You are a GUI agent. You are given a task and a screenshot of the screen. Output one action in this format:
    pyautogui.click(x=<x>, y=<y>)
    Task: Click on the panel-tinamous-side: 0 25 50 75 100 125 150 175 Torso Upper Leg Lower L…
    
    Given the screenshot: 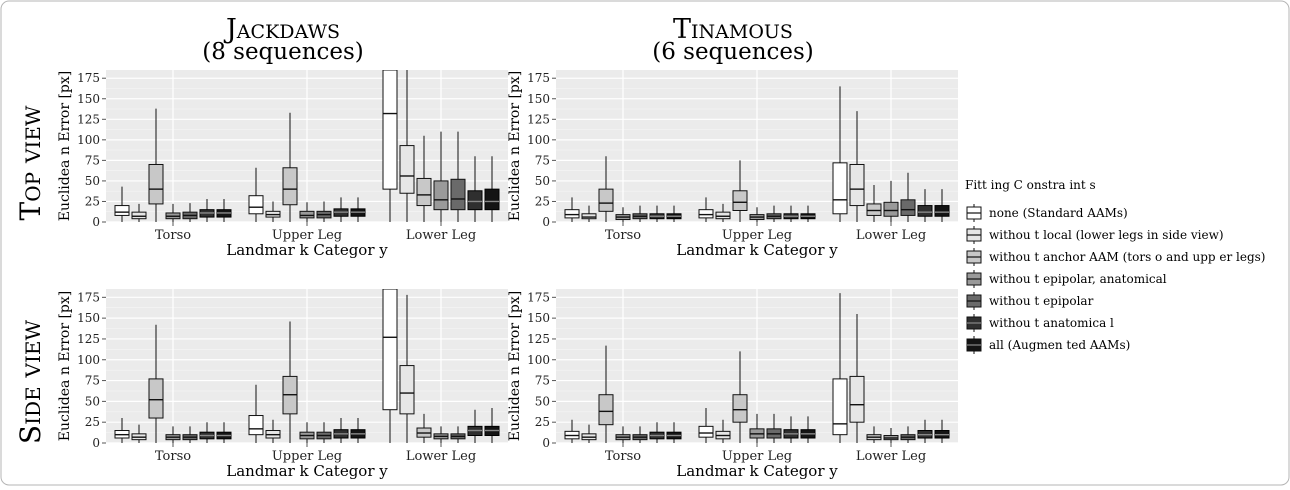 What is the action you would take?
    pyautogui.click(x=732, y=384)
    